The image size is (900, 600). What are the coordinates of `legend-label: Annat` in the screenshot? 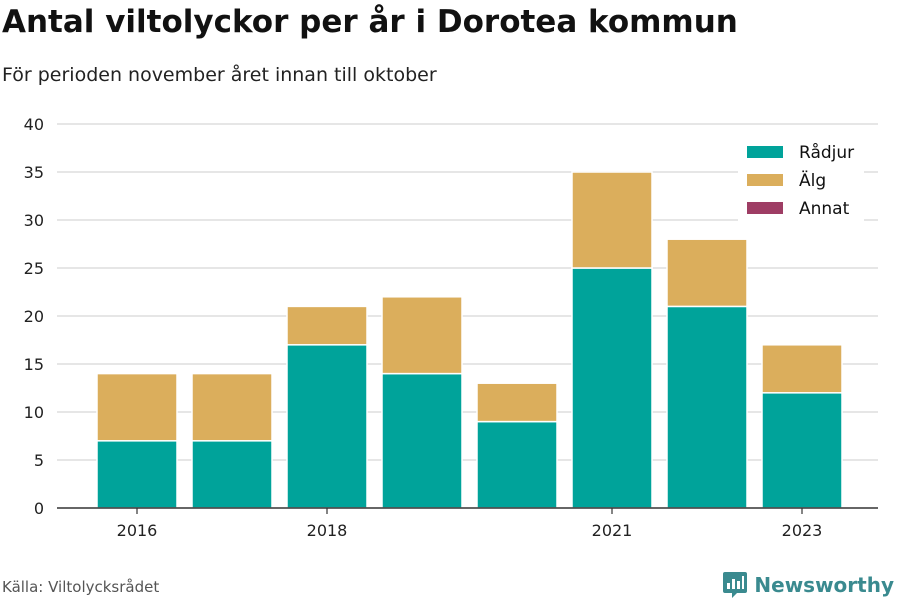 It's located at (824, 209).